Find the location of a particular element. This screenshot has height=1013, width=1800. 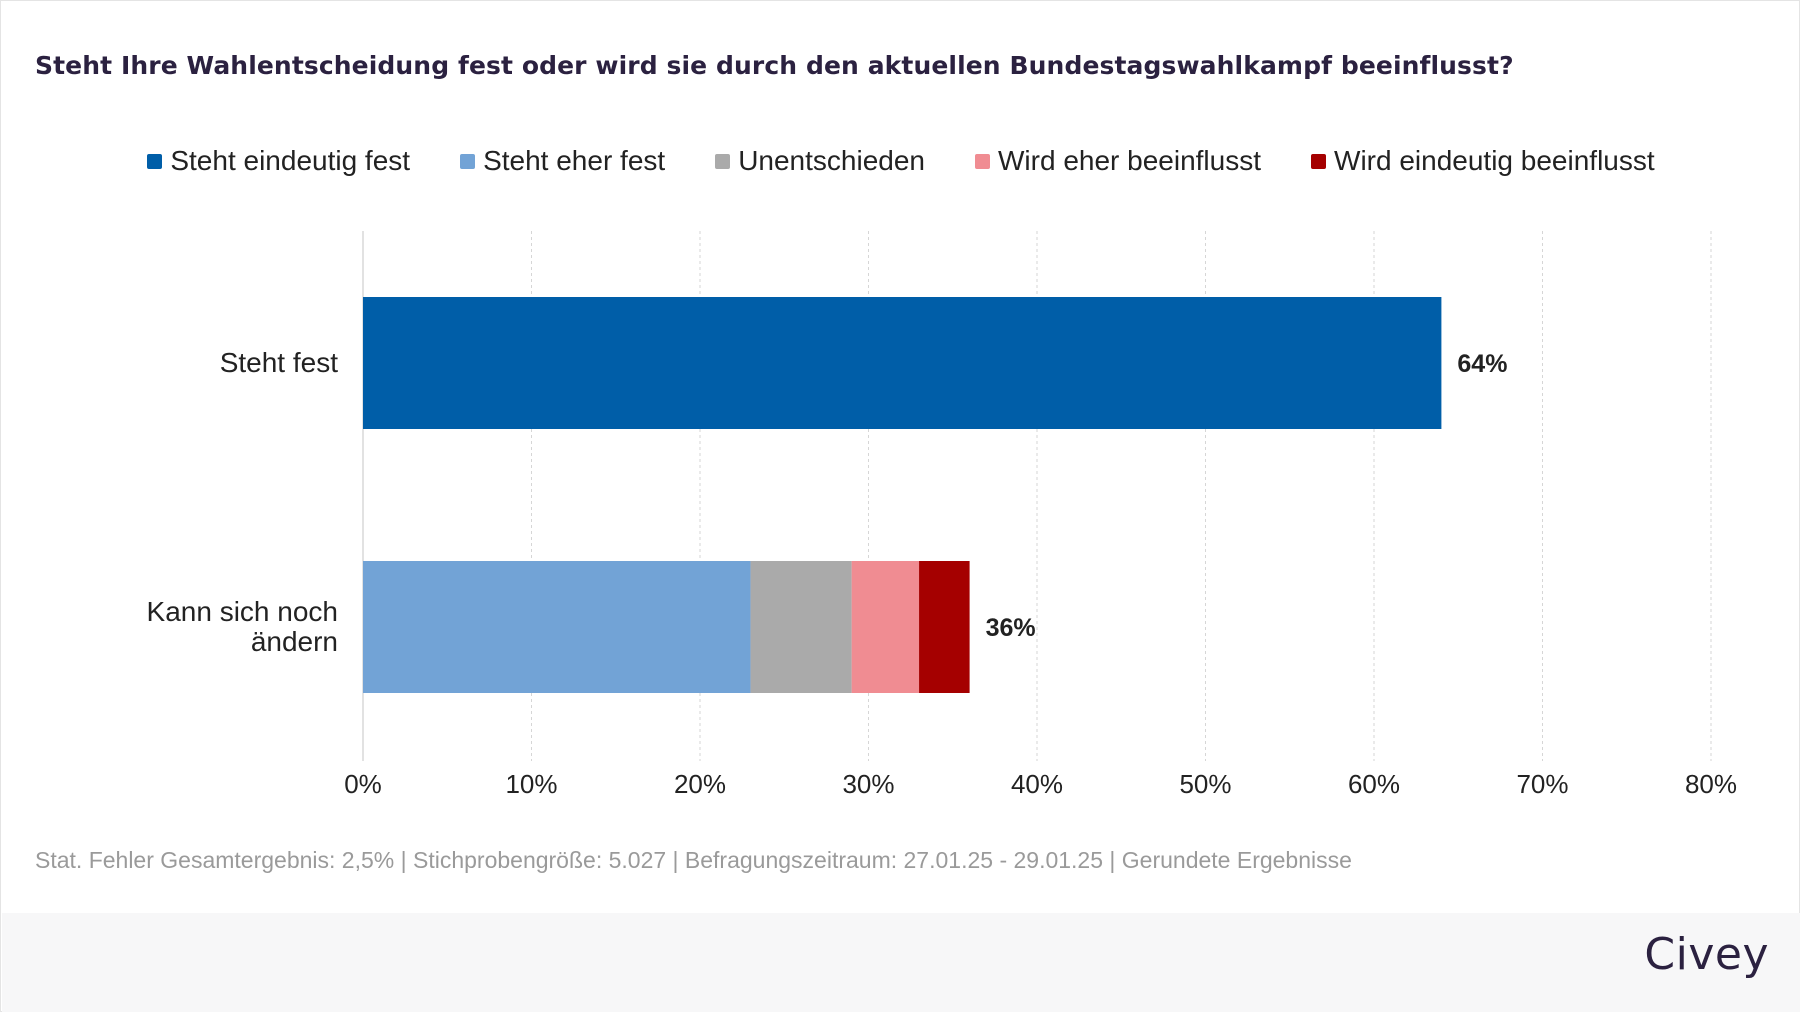

x-tick-label: 50% is located at coordinates (1205, 784).